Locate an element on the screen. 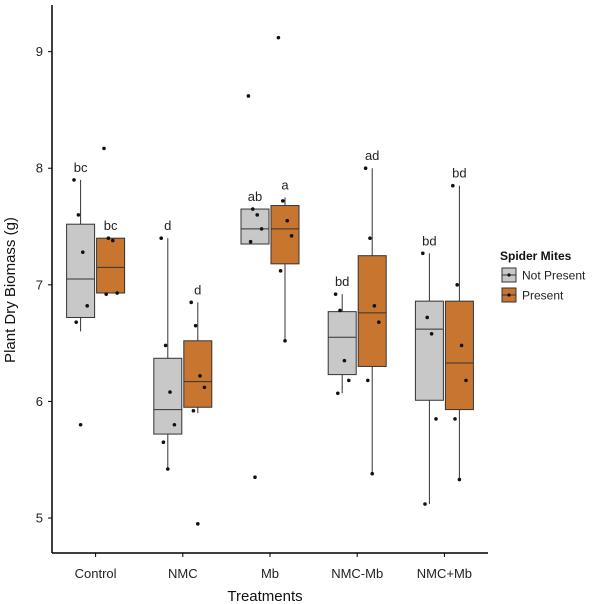  legend-entry-present: Present is located at coordinates (532, 295).